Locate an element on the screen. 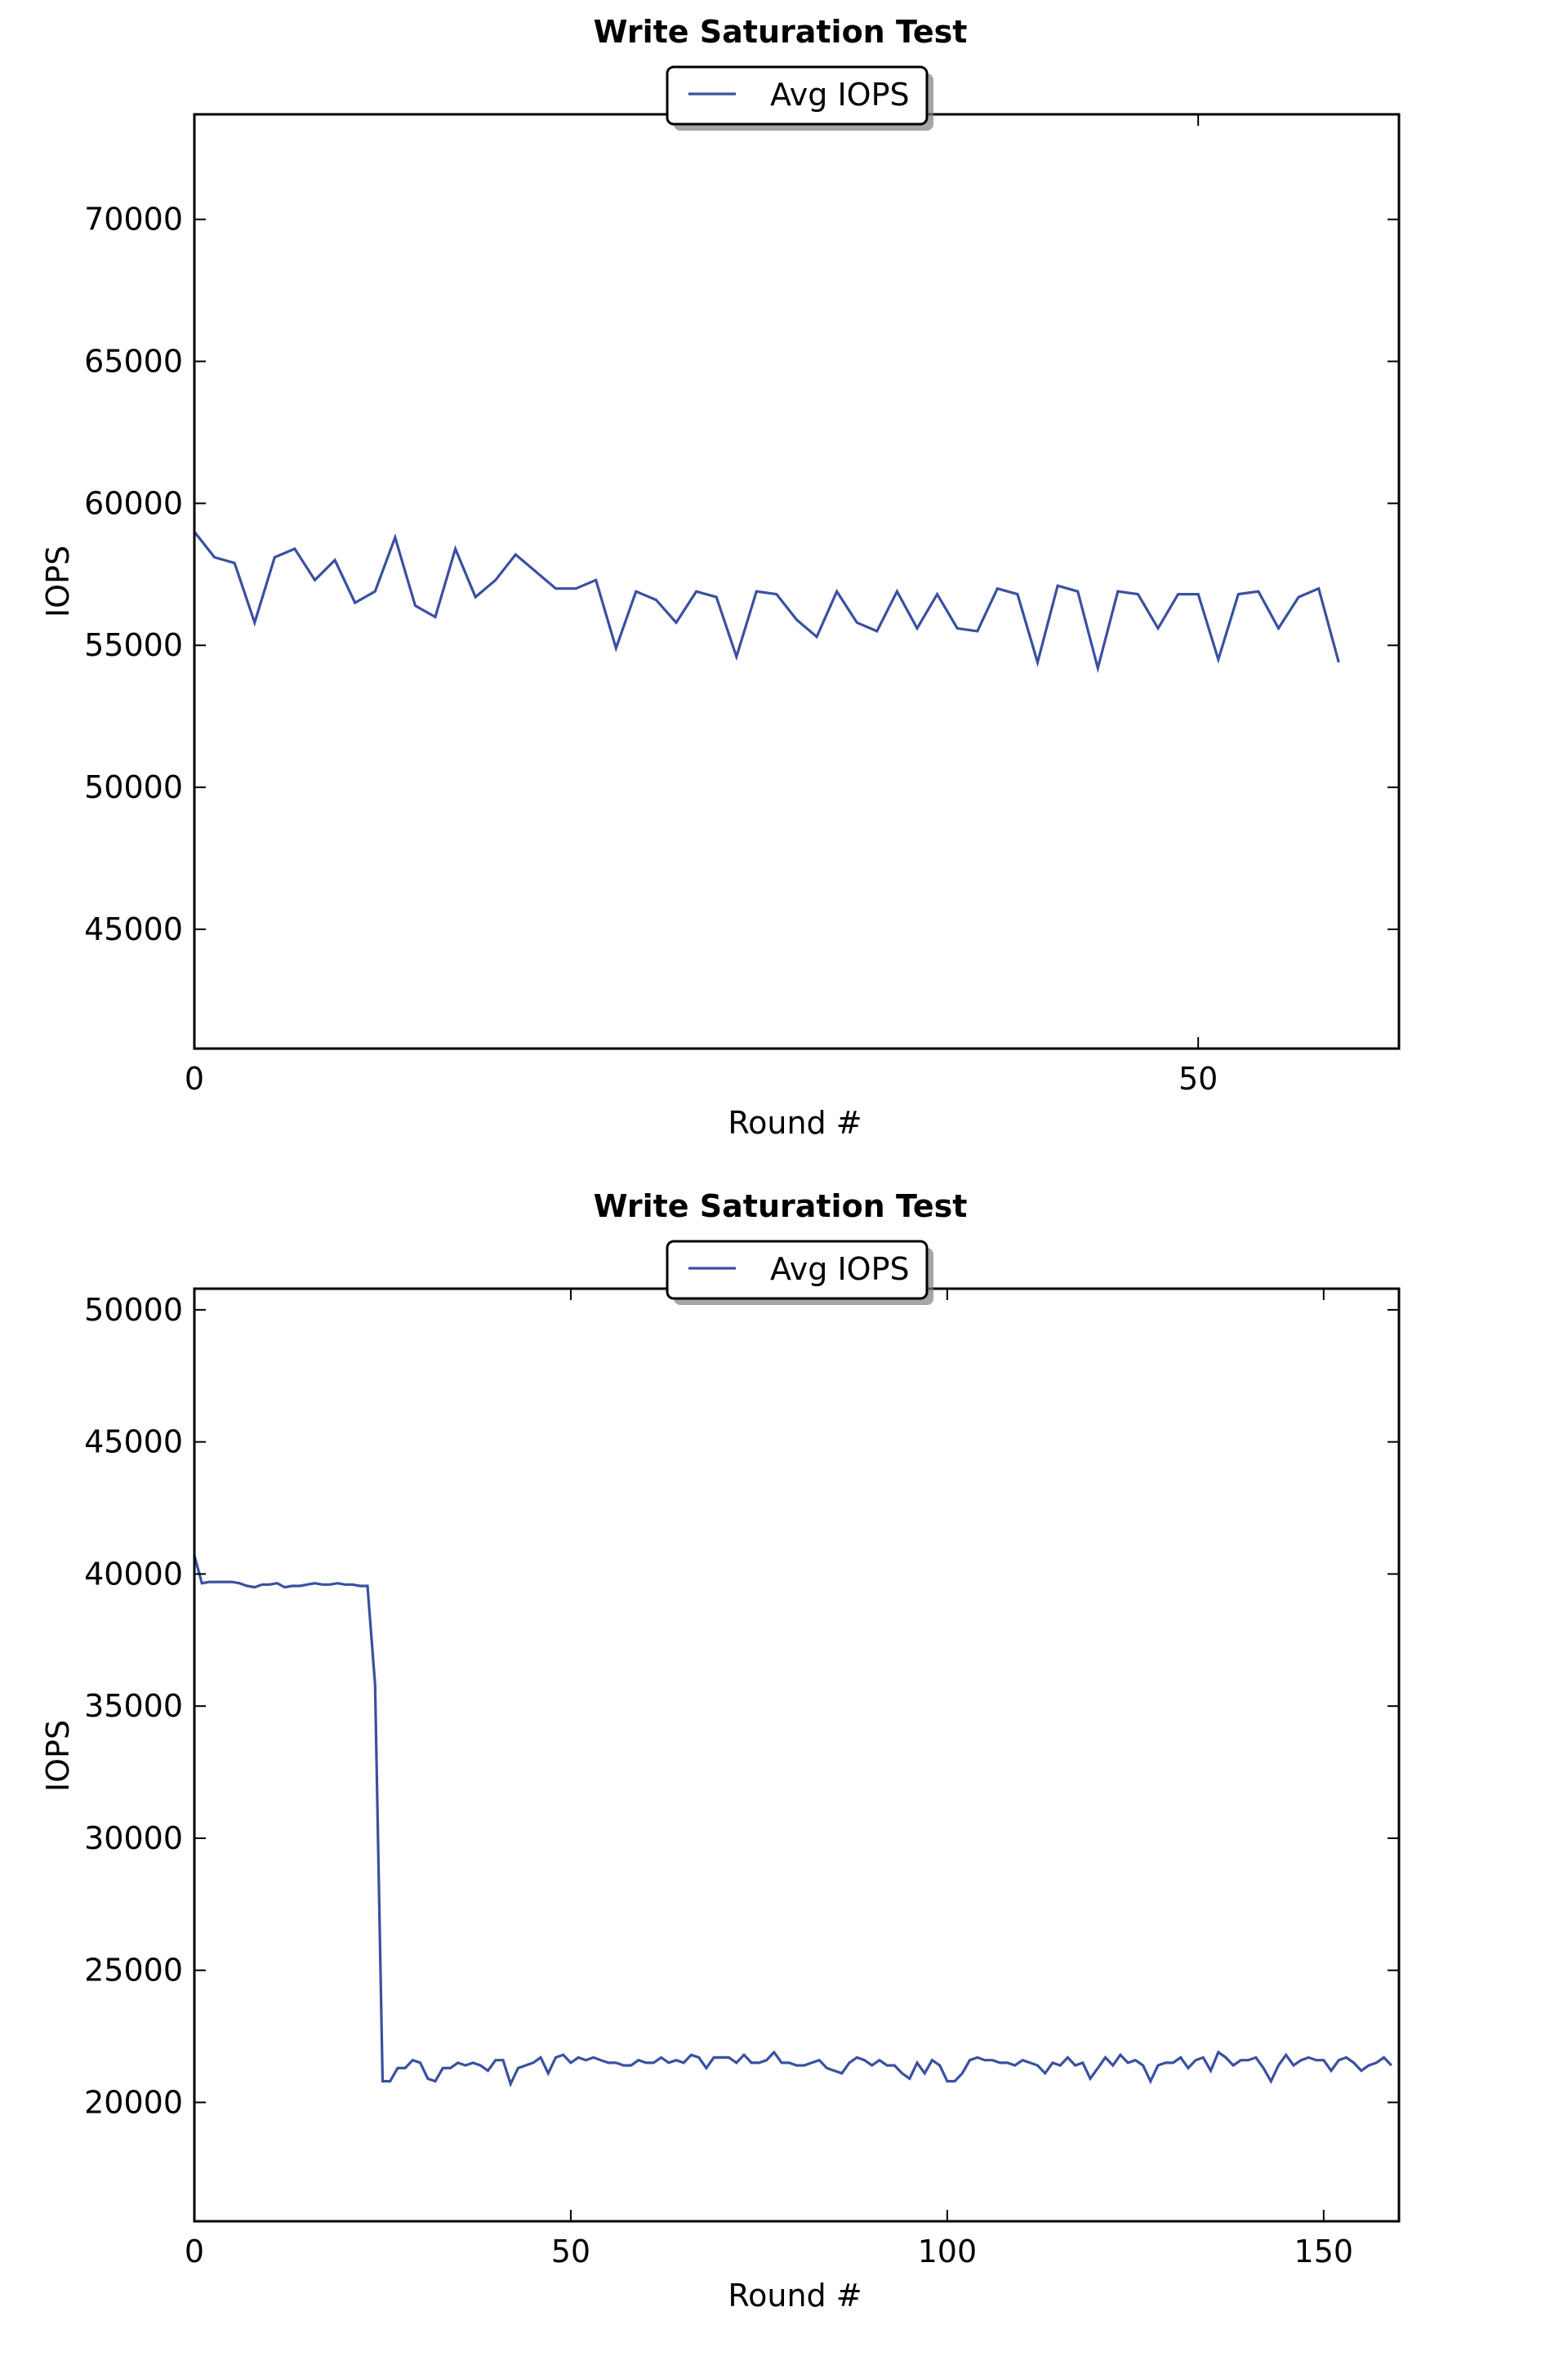 The width and height of the screenshot is (1568, 2374). y-tick-label: 30000 is located at coordinates (133, 1838).